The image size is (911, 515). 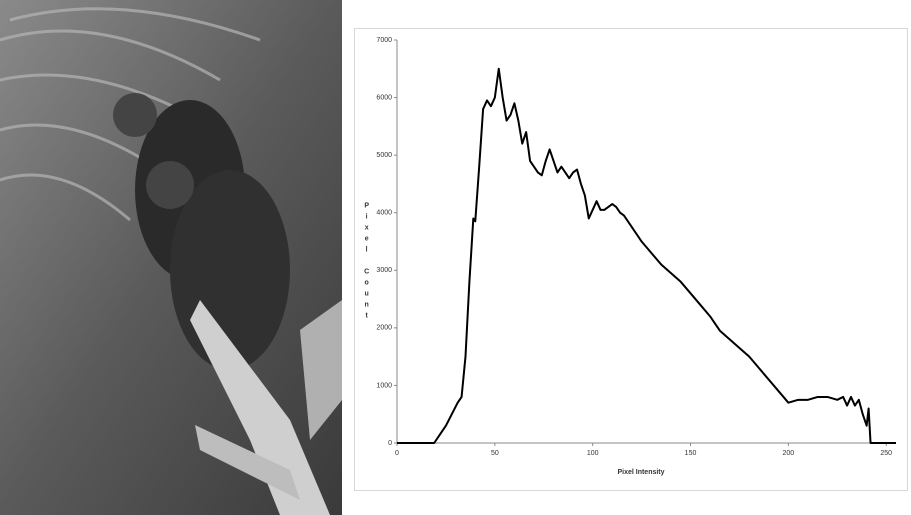 I want to click on x-tick-label: 250, so click(x=886, y=453).